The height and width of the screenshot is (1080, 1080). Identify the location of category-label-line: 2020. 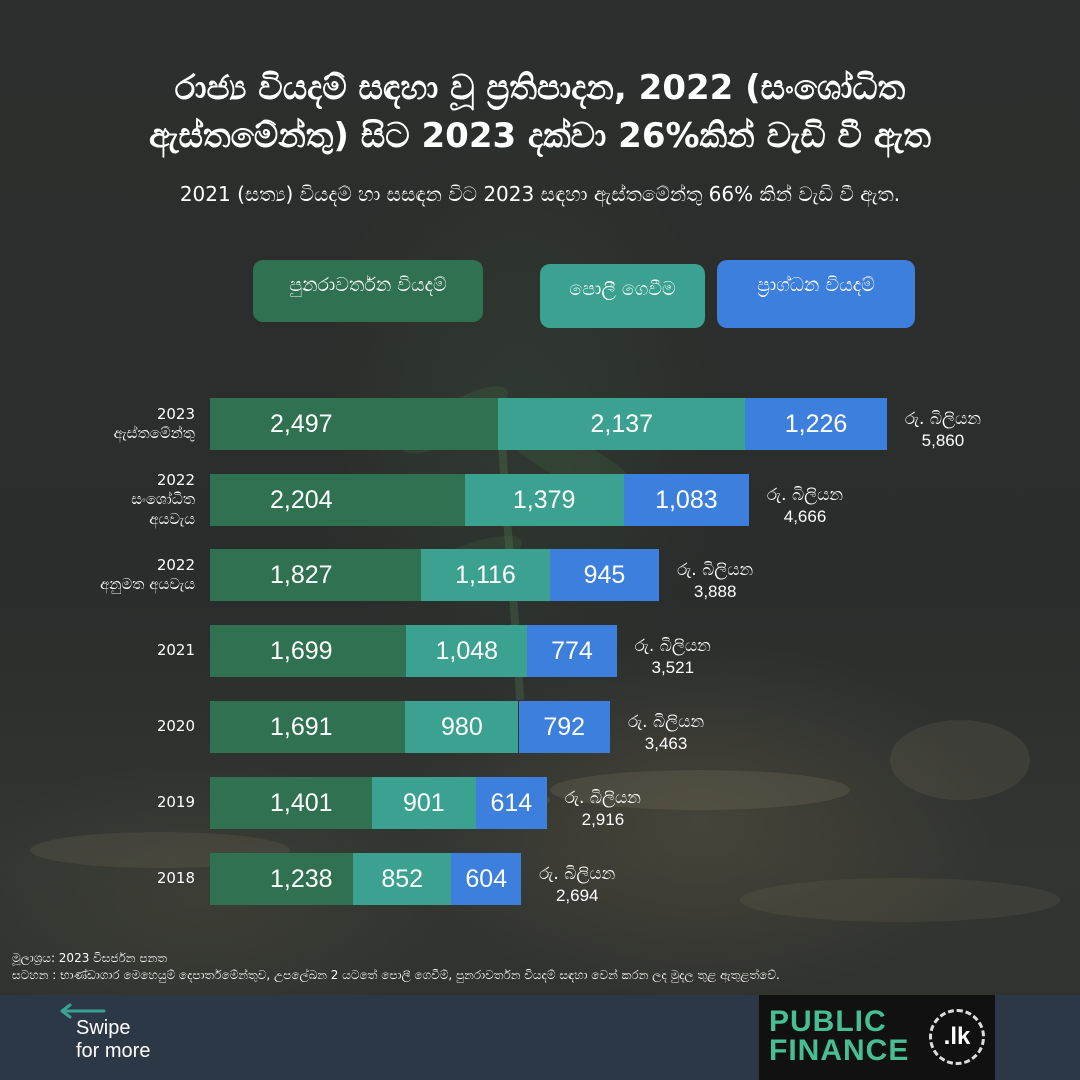
(175, 726).